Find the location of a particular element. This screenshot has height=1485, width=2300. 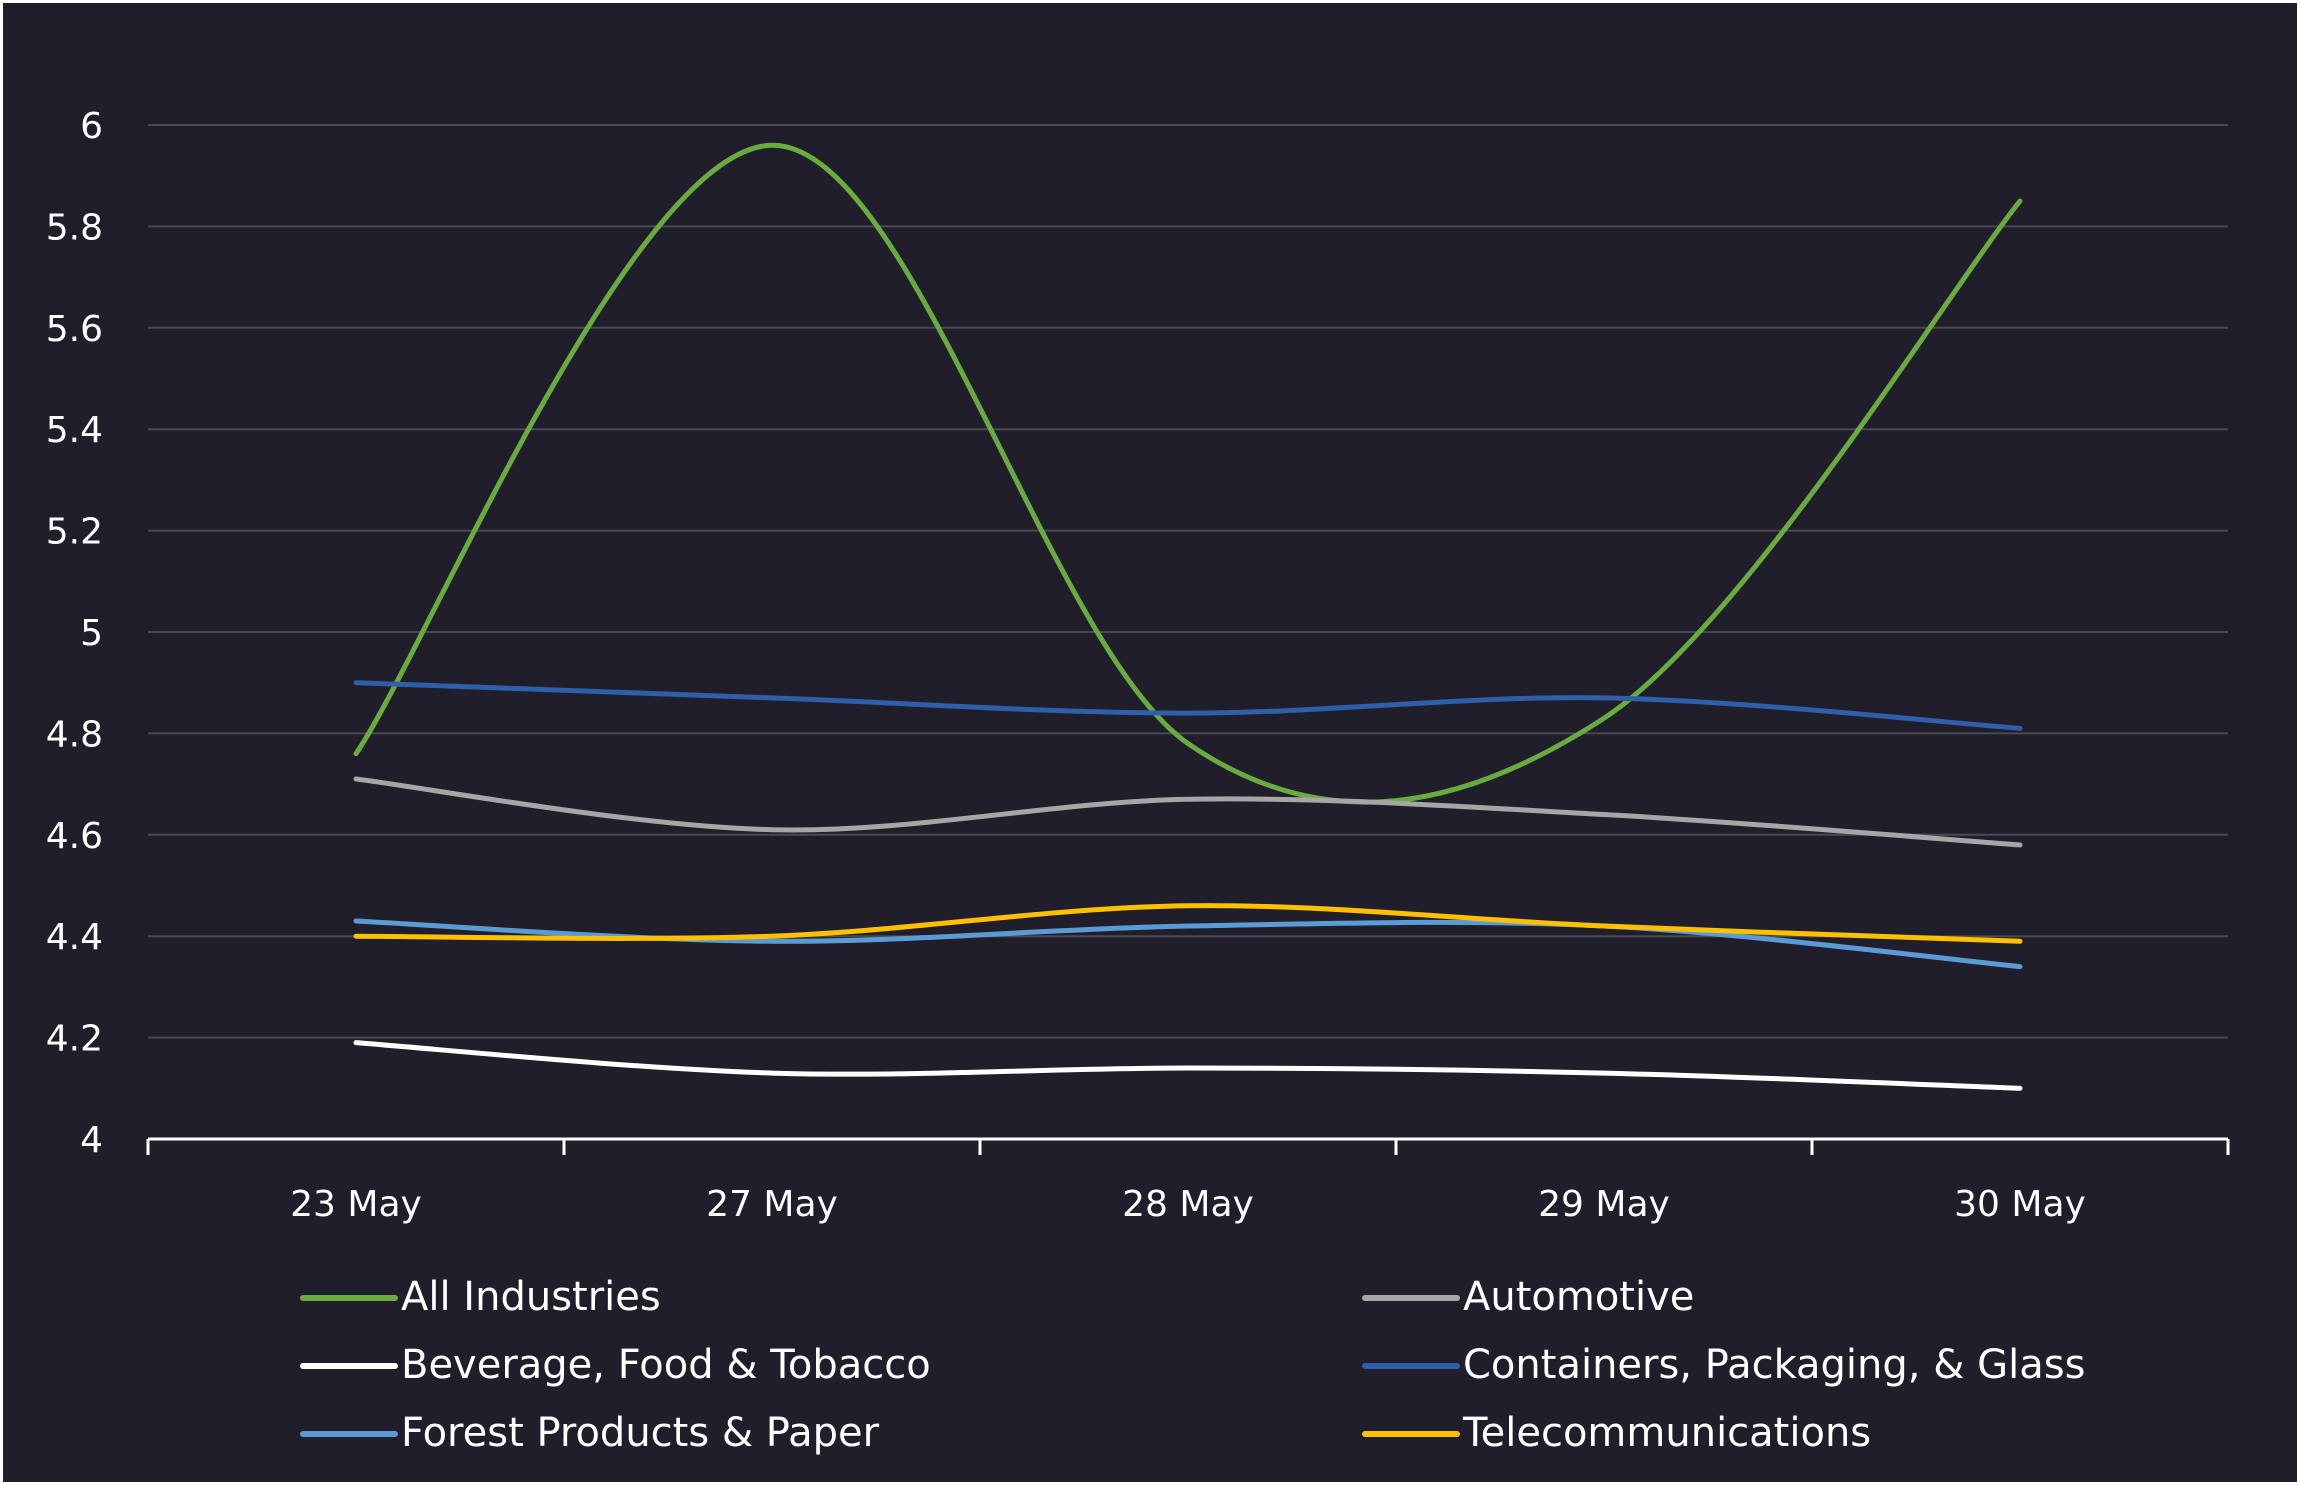

legend-label: All Industries is located at coordinates (531, 1297).